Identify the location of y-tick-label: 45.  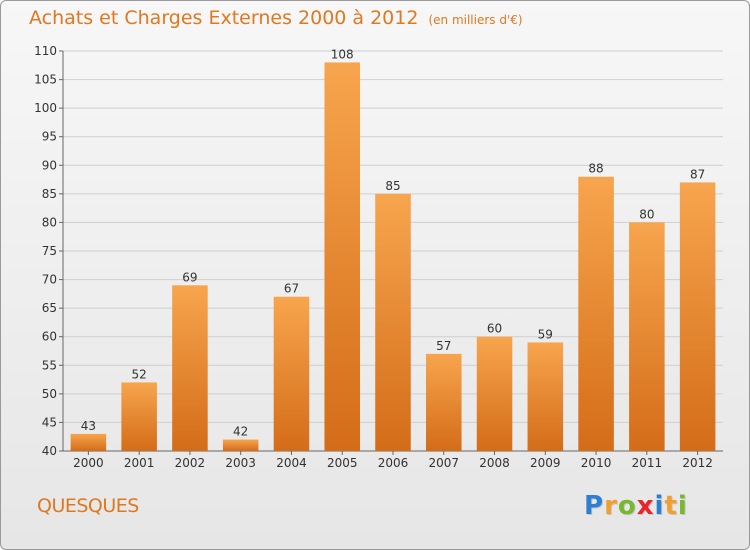
(49, 422).